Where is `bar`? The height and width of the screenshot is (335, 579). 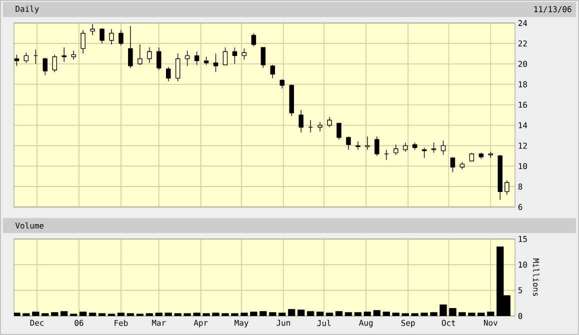 bar is located at coordinates (17, 314).